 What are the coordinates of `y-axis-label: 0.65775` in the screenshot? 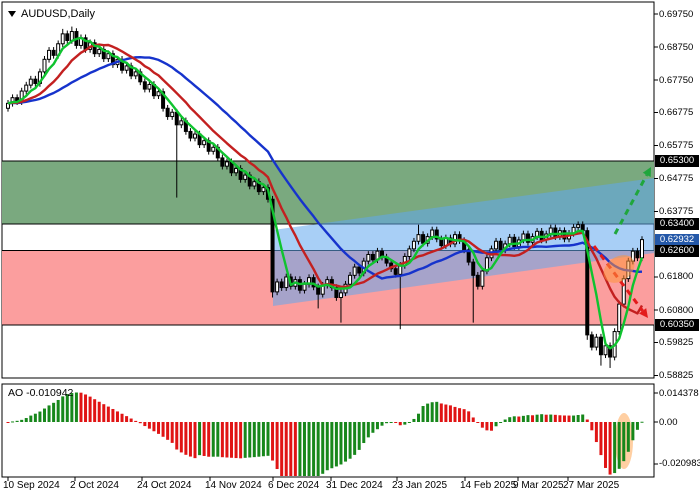 It's located at (676, 145).